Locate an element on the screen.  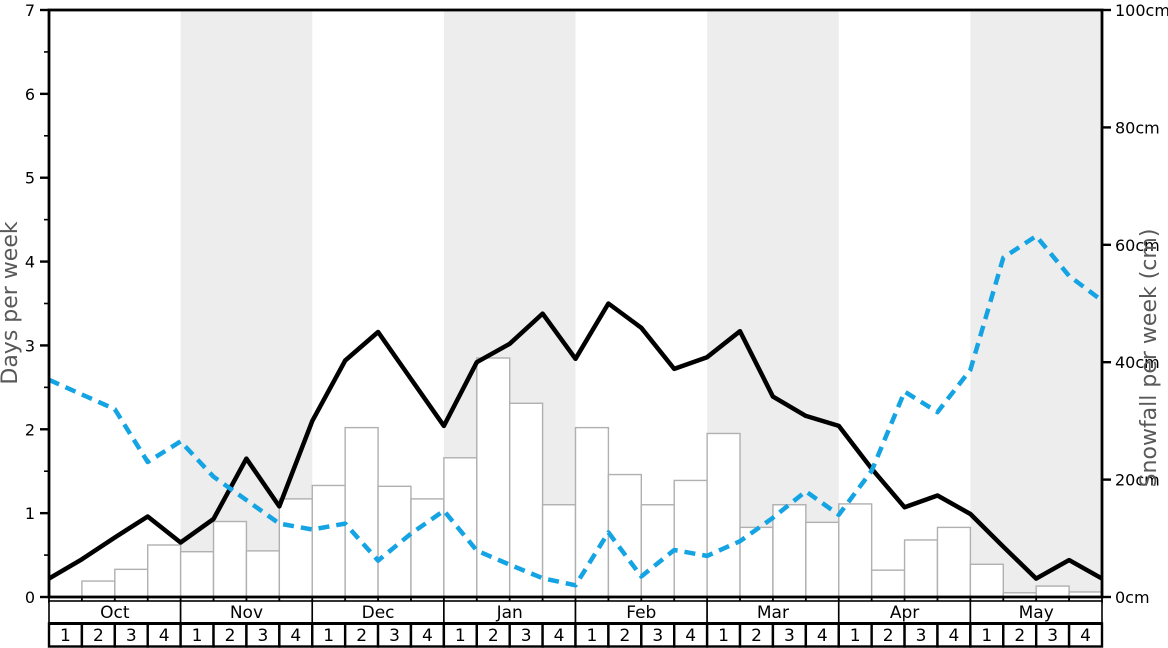
month-label: Dec is located at coordinates (378, 613).